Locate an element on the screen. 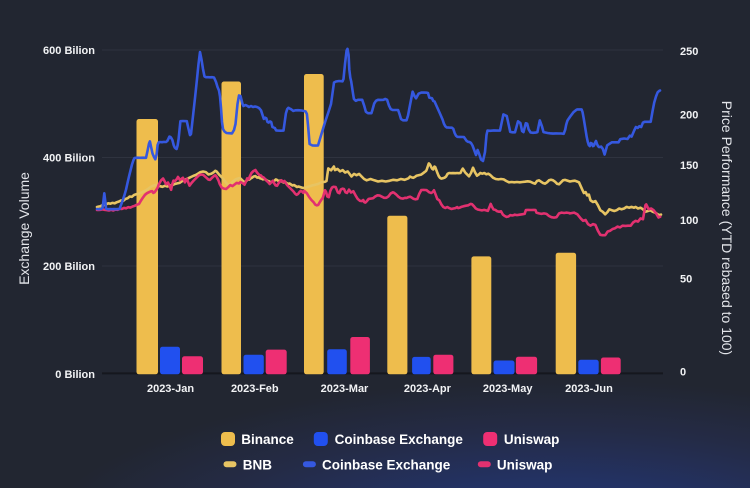 Image resolution: width=750 pixels, height=488 pixels. svg-text: 0 Bilion is located at coordinates (75, 375).